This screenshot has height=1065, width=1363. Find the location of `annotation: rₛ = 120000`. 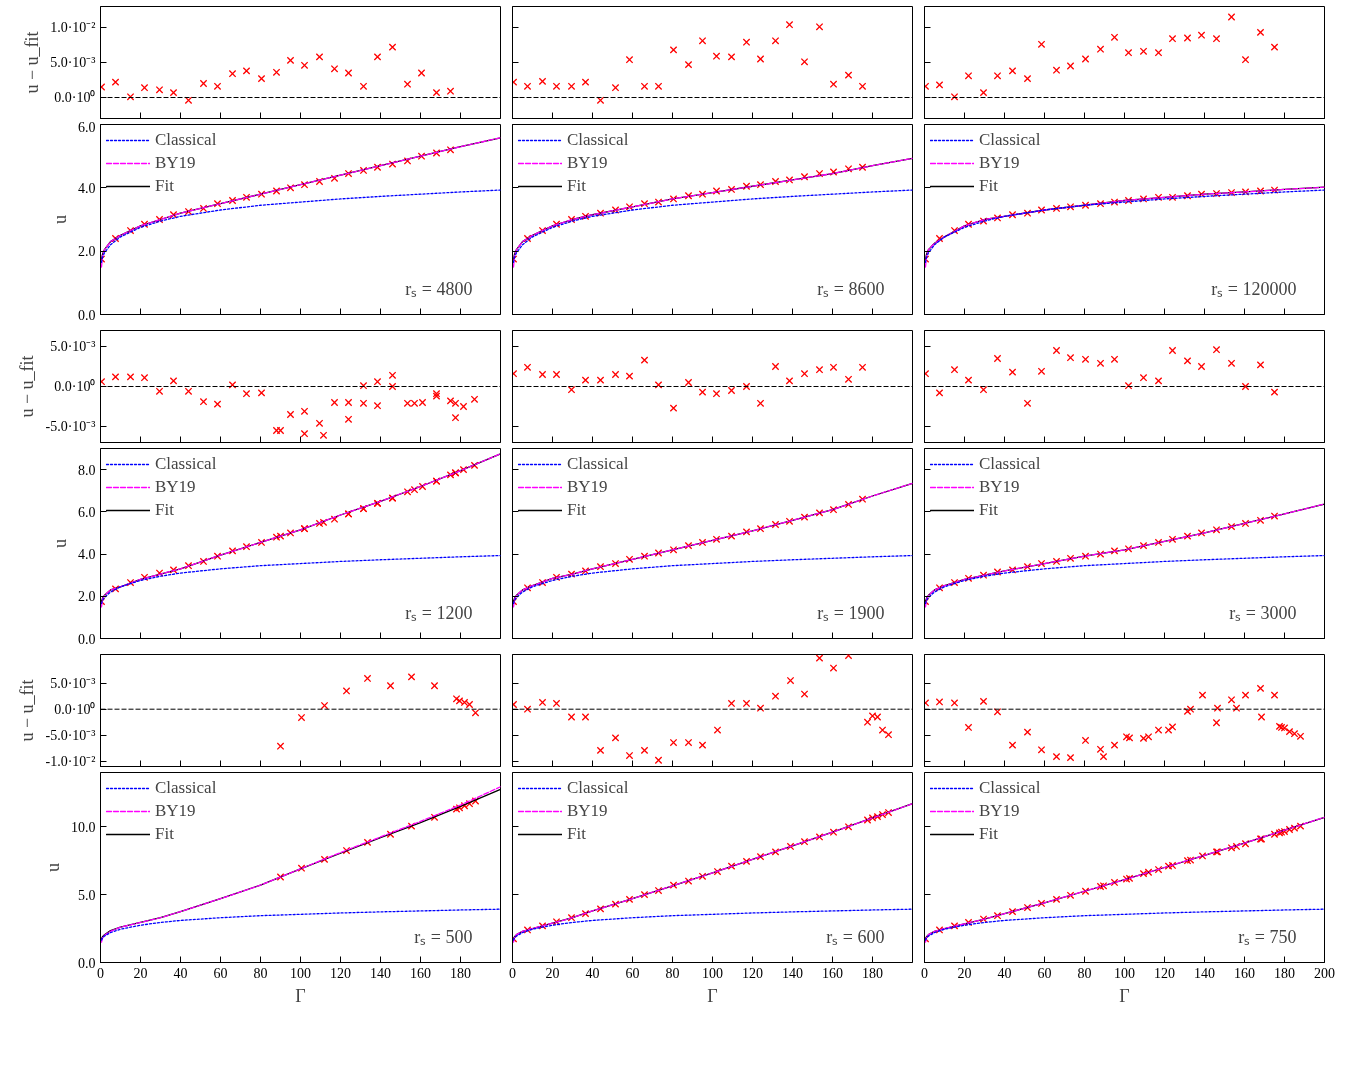

annotation: rₛ = 120000 is located at coordinates (1254, 289).